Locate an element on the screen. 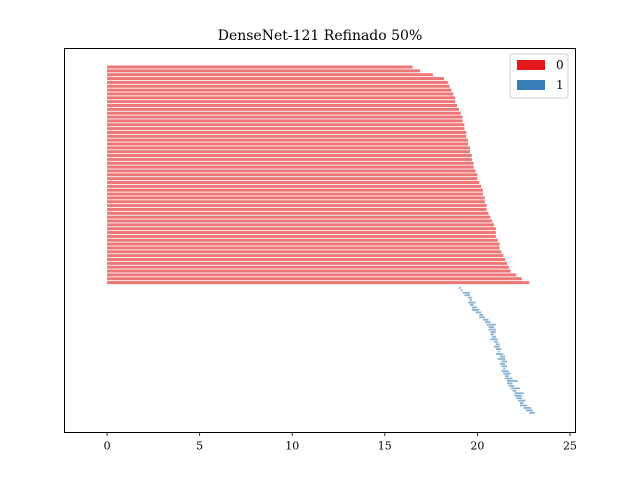 This screenshot has height=480, width=640. x-axis-ticks: 0 5 10 15 20 25 is located at coordinates (340, 442).